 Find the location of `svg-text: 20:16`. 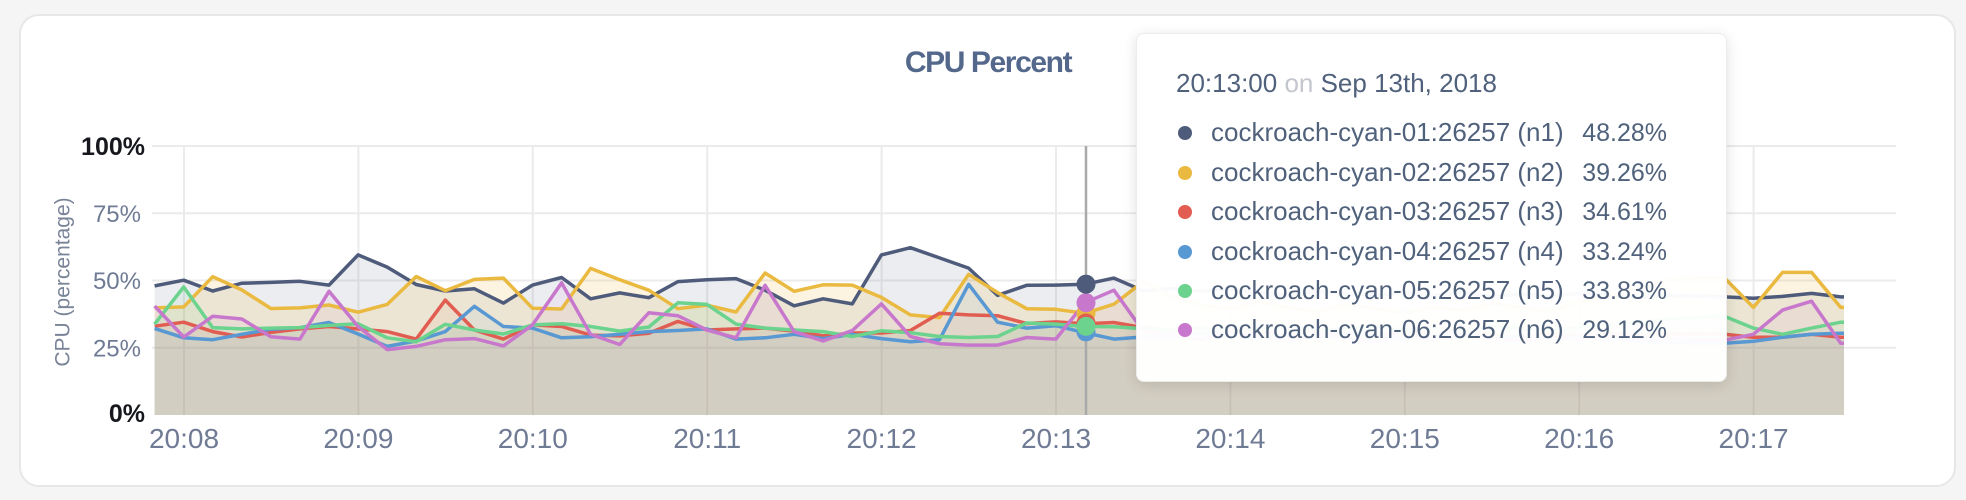

svg-text: 20:16 is located at coordinates (1579, 438).